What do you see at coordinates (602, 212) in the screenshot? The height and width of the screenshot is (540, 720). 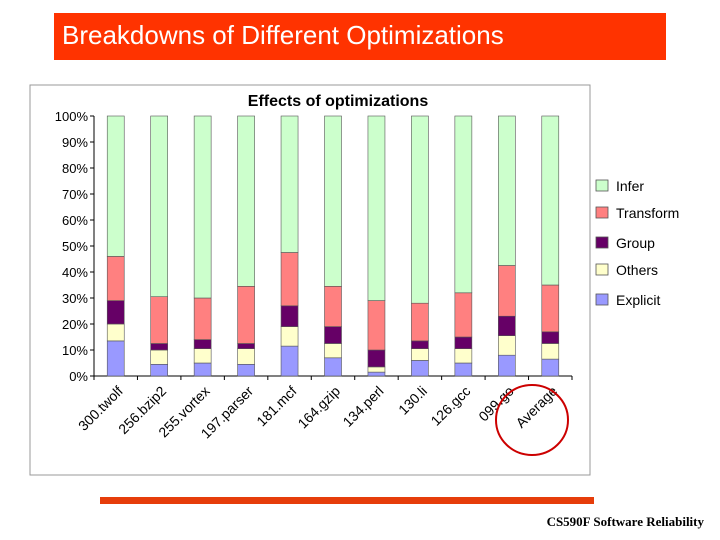 I see `legend-swatch-transform` at bounding box center [602, 212].